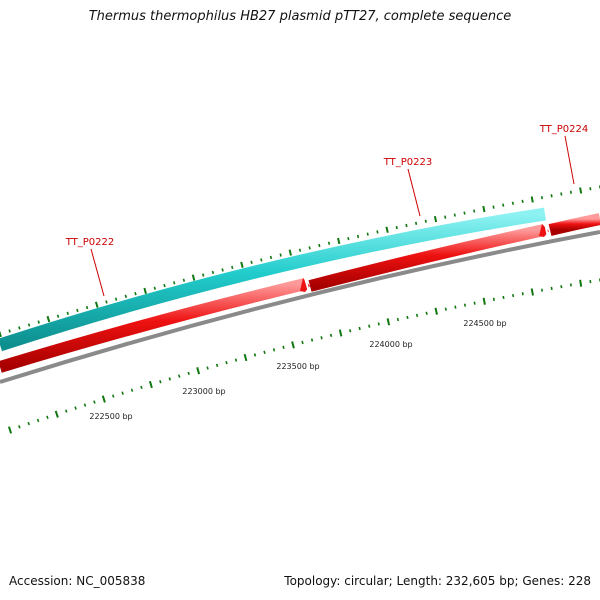  I want to click on gene-arc-tt-p0224, so click(574, 224).